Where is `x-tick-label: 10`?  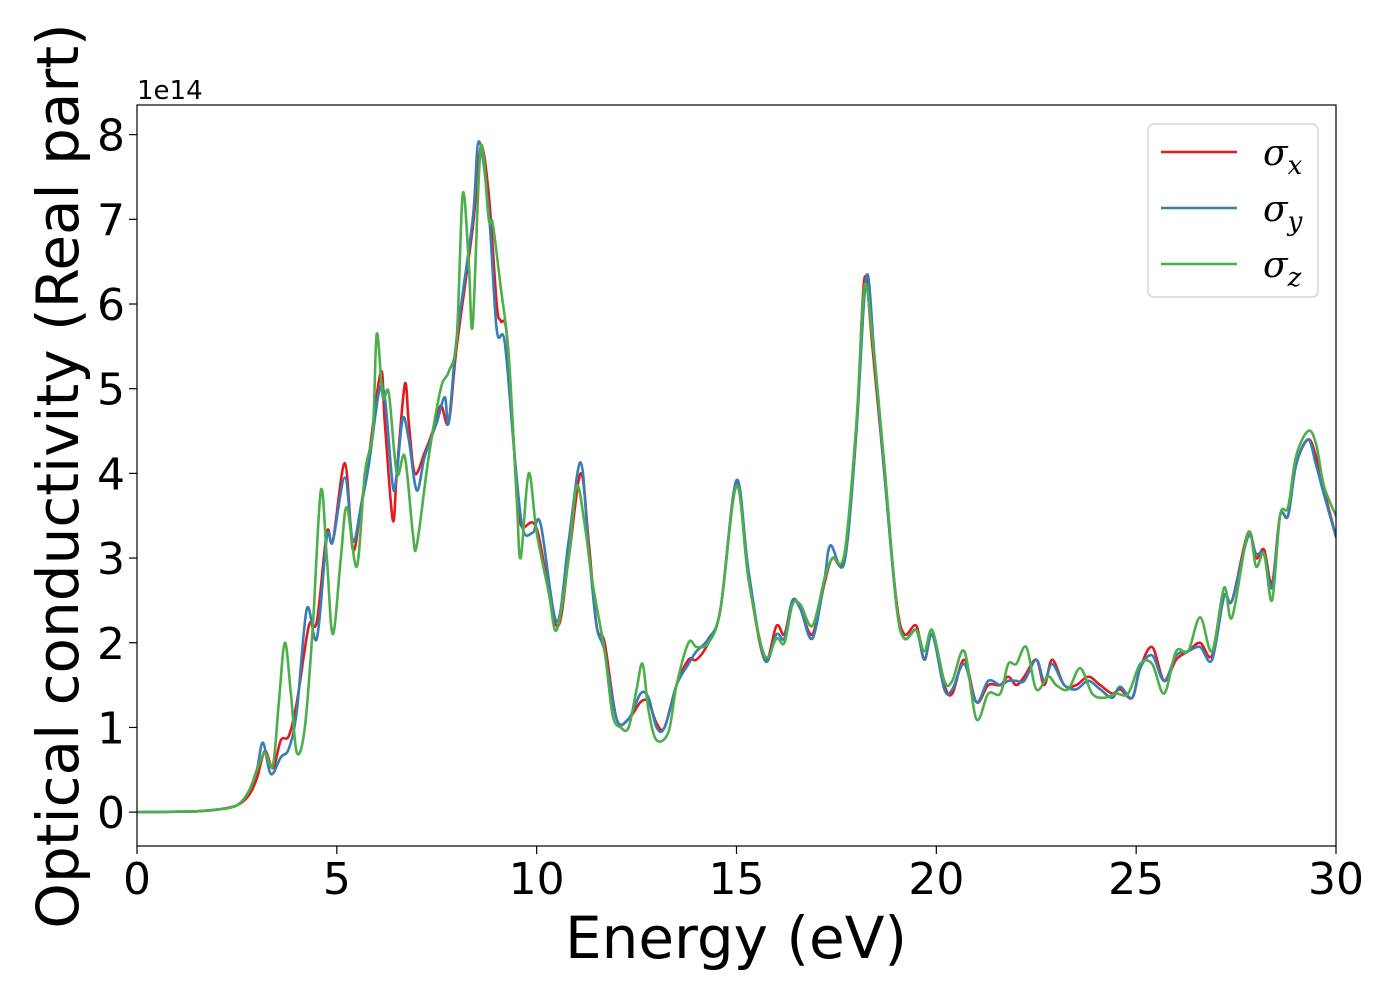
x-tick-label: 10 is located at coordinates (537, 879).